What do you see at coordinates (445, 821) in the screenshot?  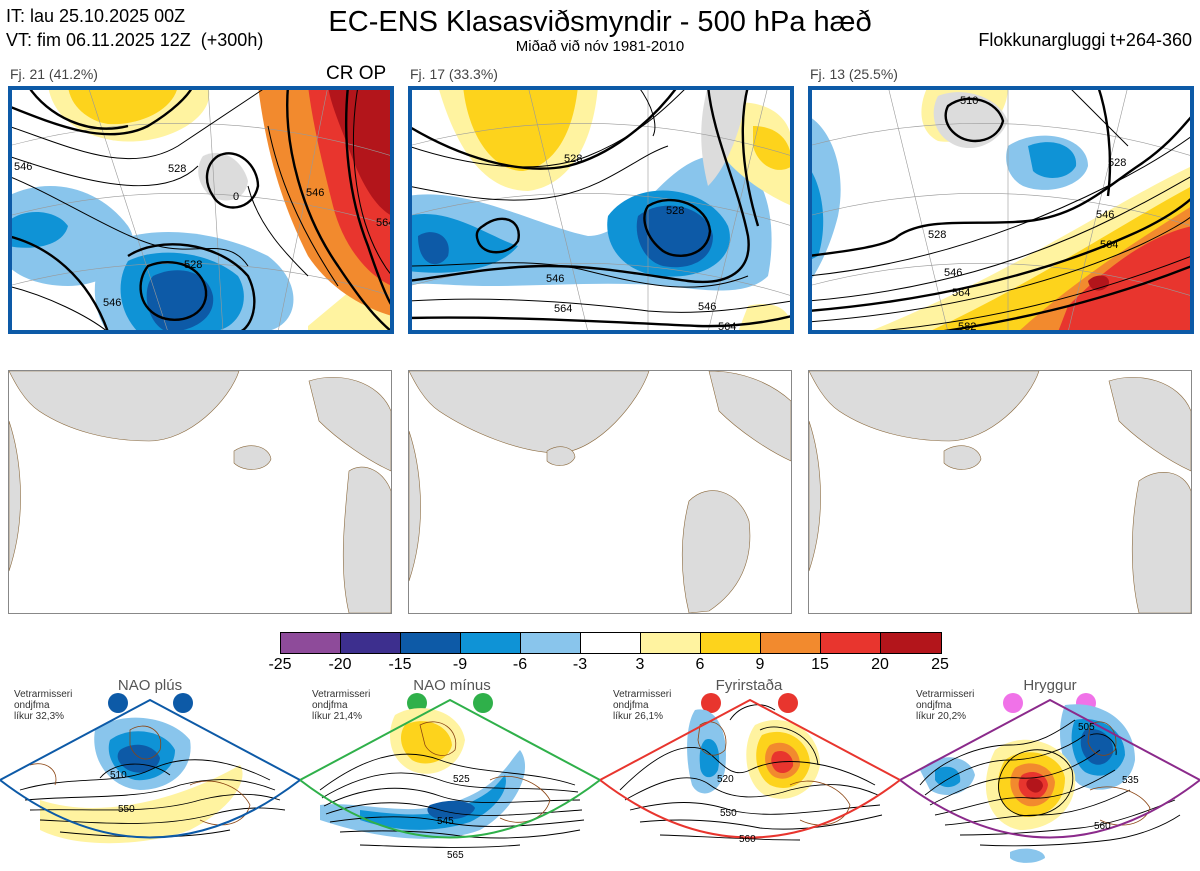 I see `regime-2-contour-label: 545` at bounding box center [445, 821].